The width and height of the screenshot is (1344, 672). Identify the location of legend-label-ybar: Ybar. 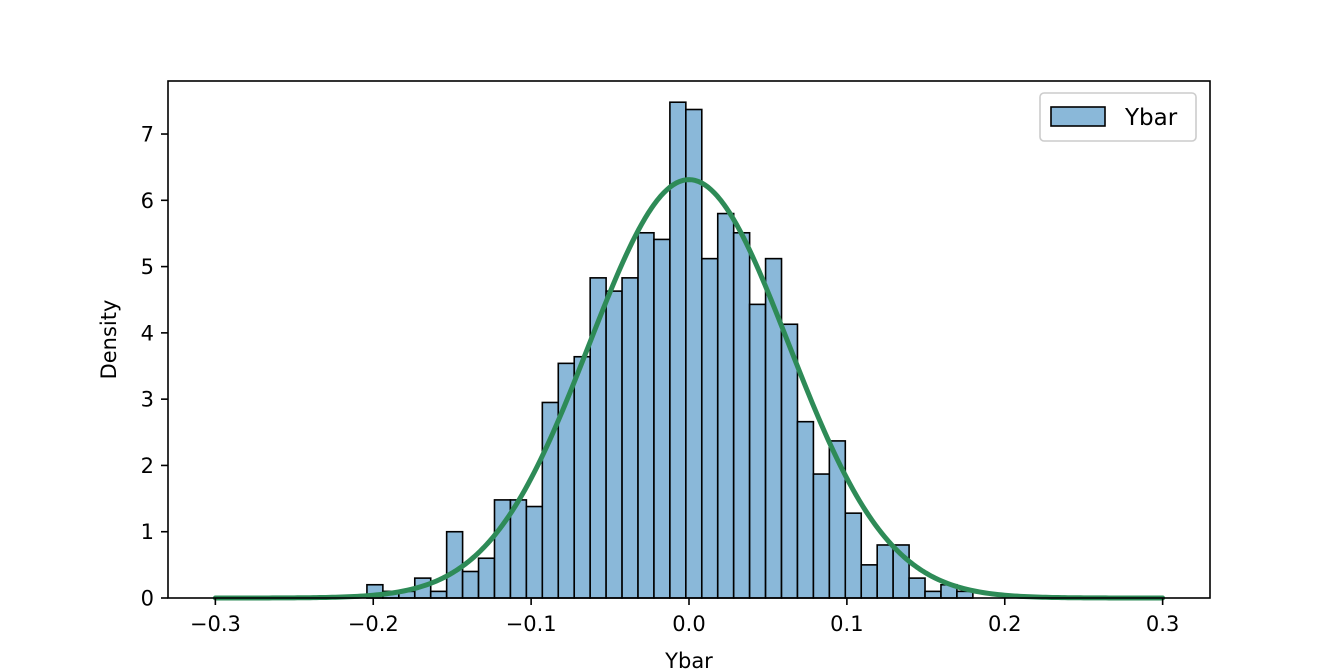
(1151, 118).